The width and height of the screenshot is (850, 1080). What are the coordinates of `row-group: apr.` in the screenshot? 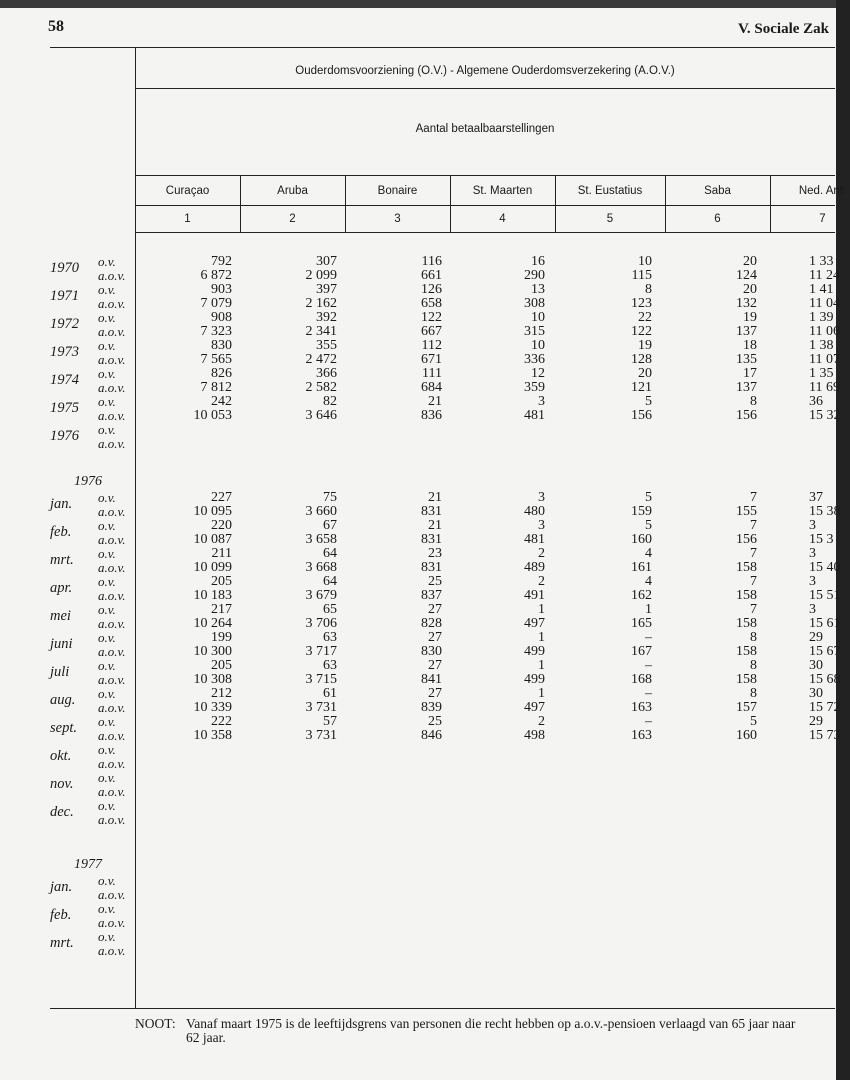 It's located at (61, 588).